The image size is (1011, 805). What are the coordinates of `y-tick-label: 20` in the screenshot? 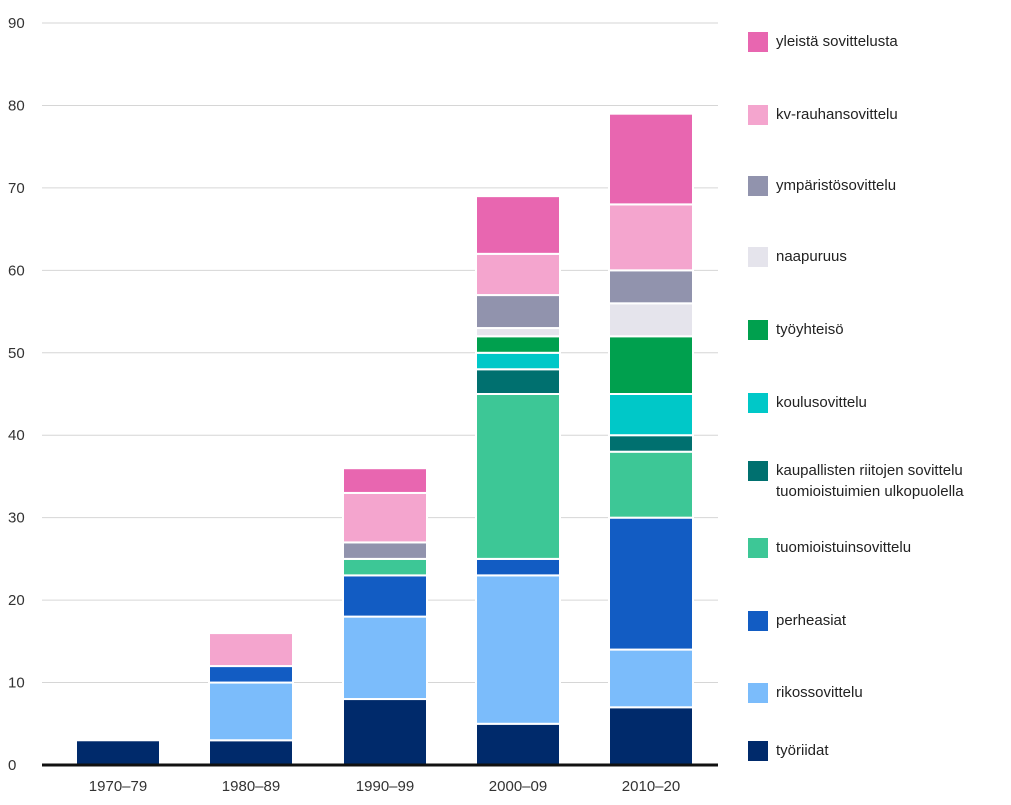 It's located at (16, 600).